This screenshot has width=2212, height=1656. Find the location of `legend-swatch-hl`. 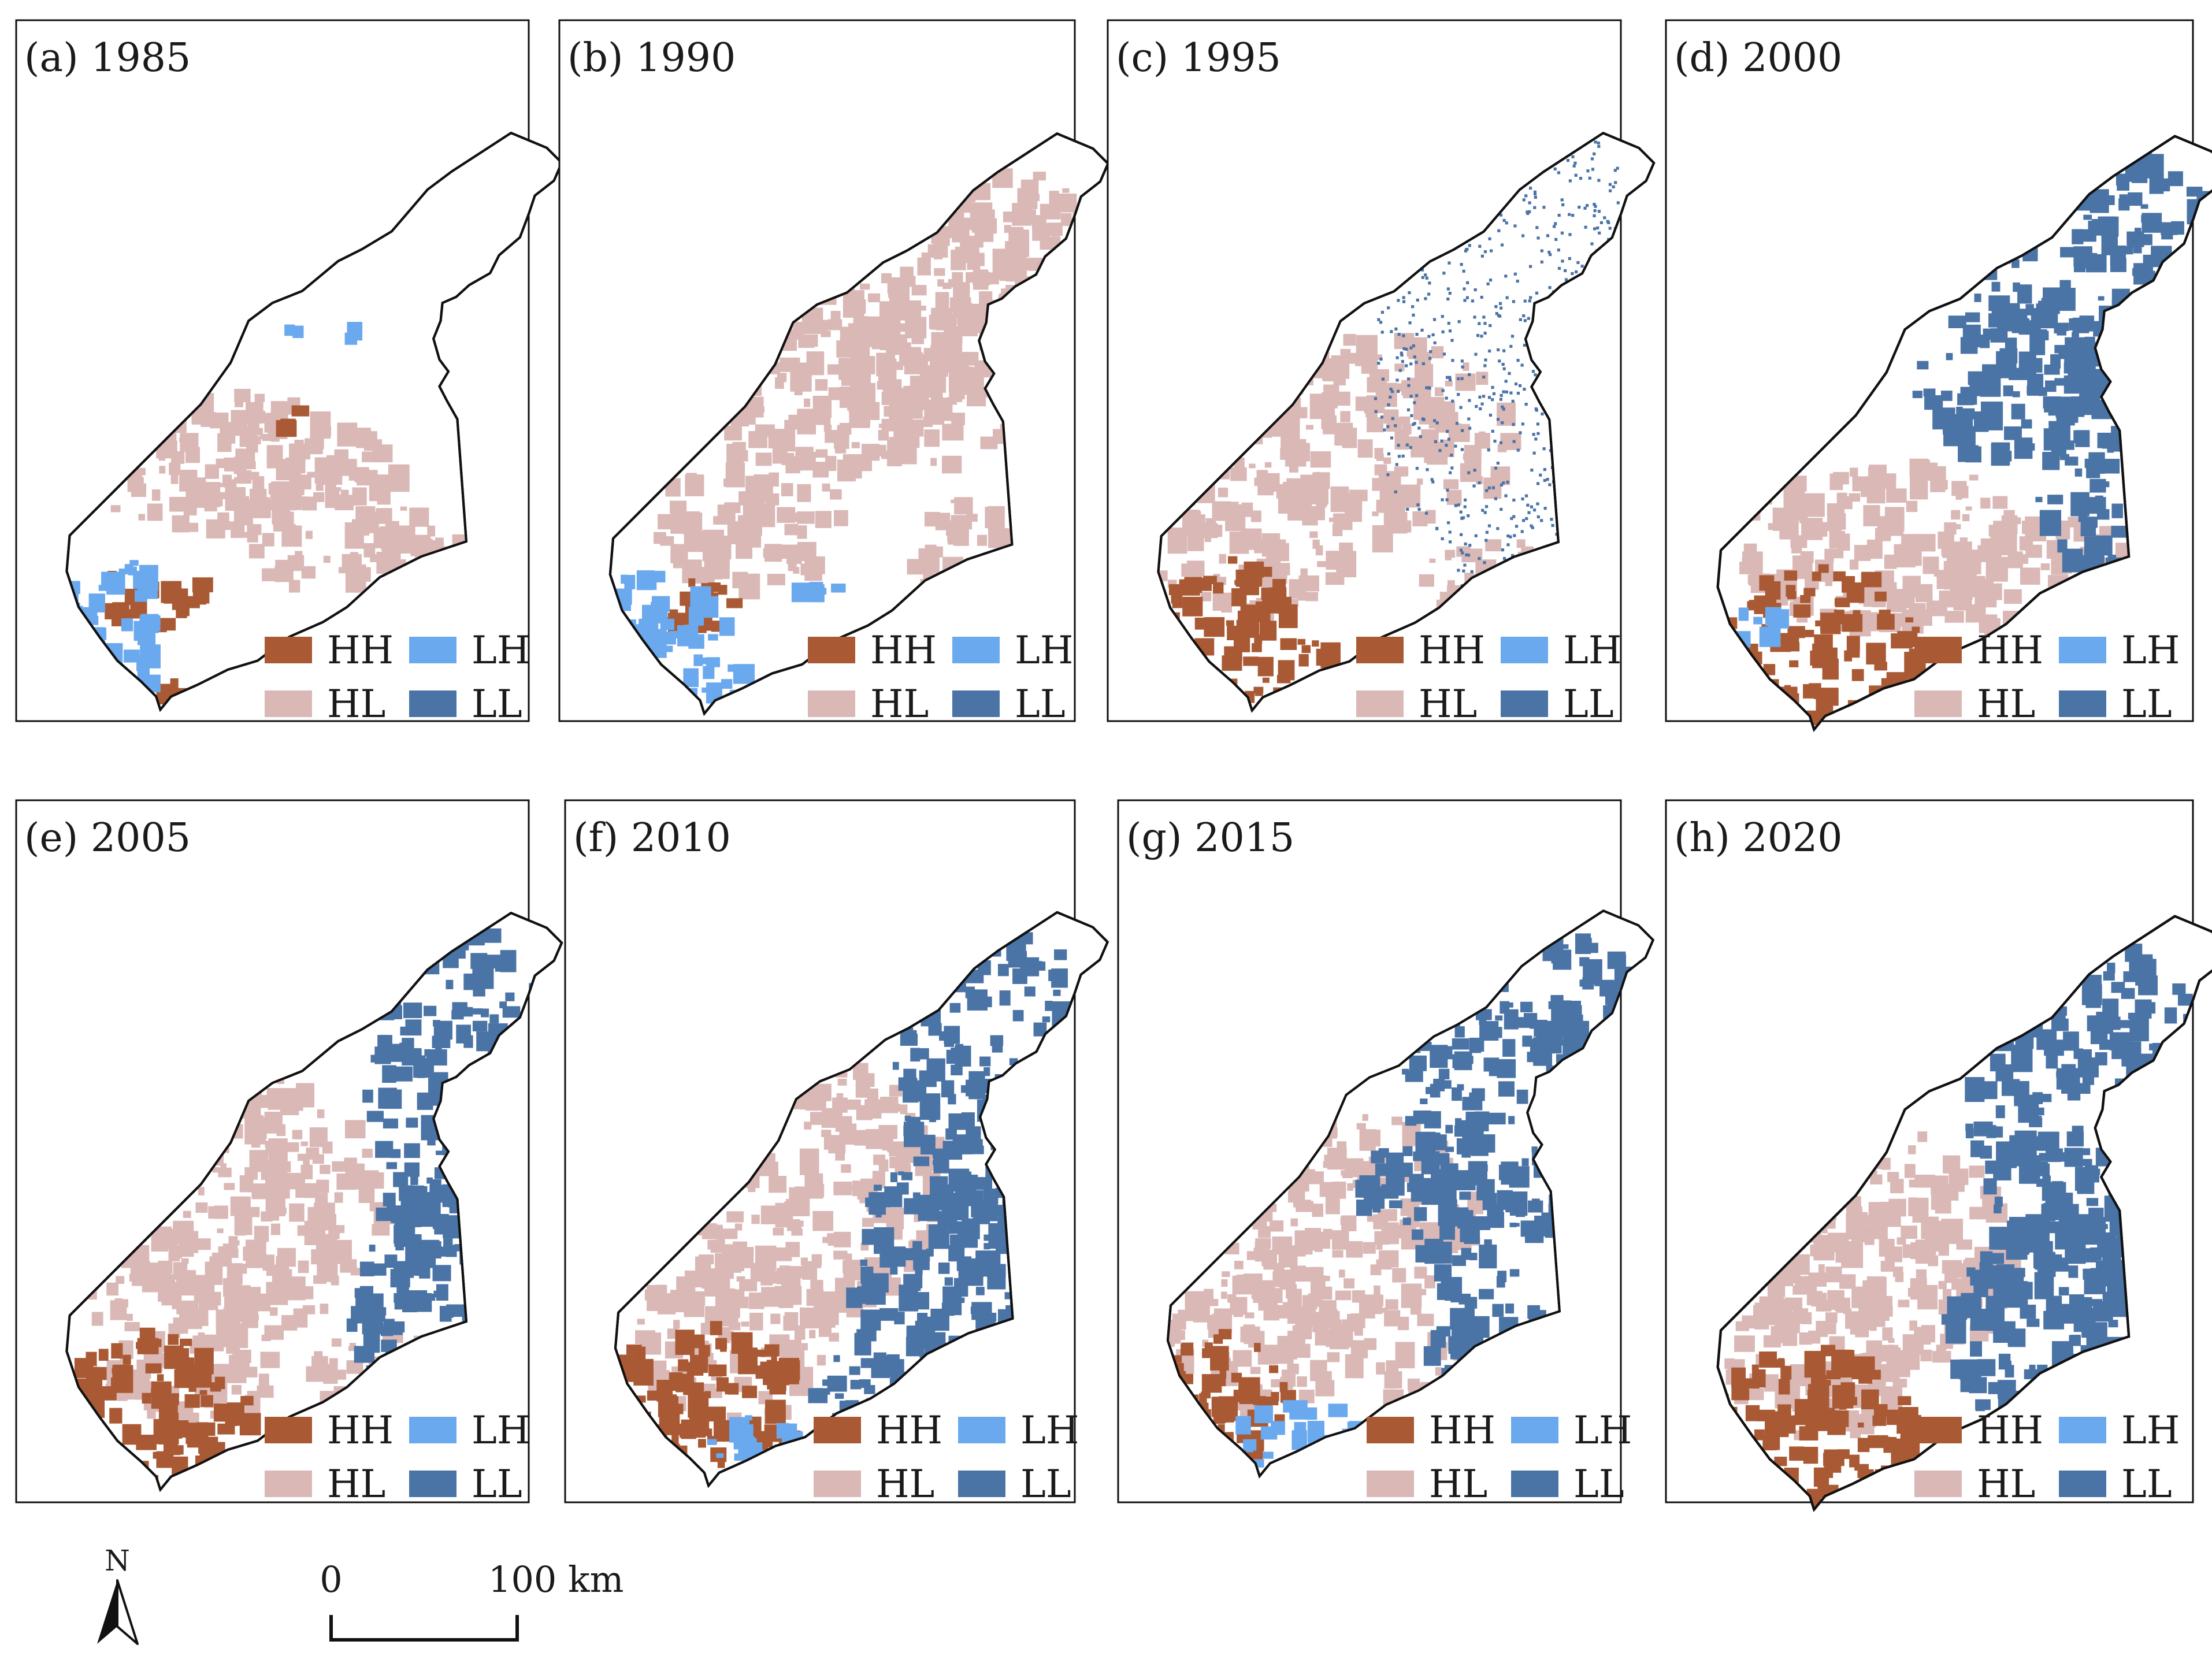

legend-swatch-hl is located at coordinates (831, 703).